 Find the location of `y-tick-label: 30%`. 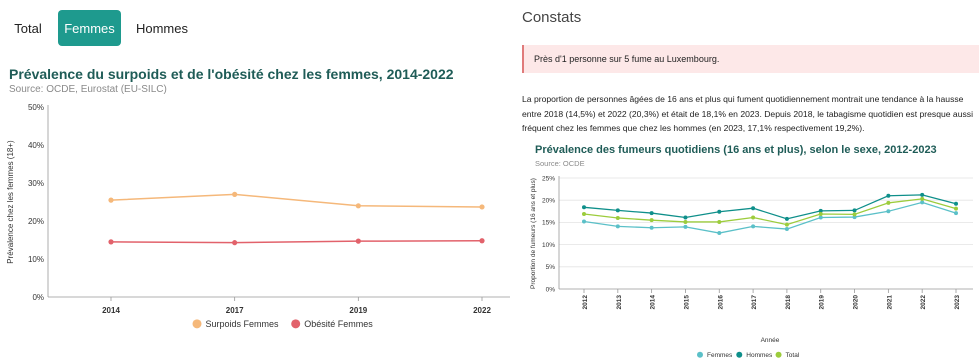

y-tick-label: 30% is located at coordinates (36, 183).